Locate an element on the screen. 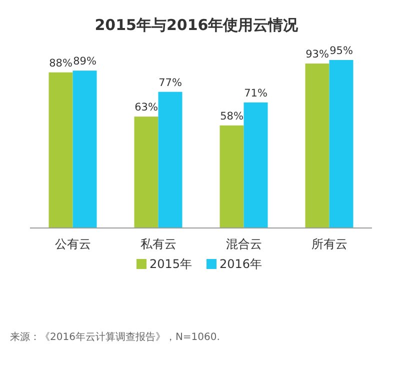 Image resolution: width=393 pixels, height=377 pixels. data-label: 63% is located at coordinates (146, 108).